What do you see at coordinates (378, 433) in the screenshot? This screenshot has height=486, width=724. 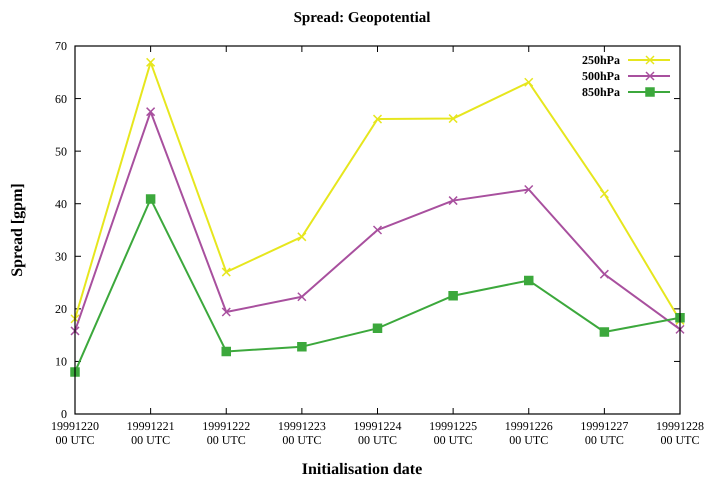 I see `x-tick-label: 19991224 00 UTC` at bounding box center [378, 433].